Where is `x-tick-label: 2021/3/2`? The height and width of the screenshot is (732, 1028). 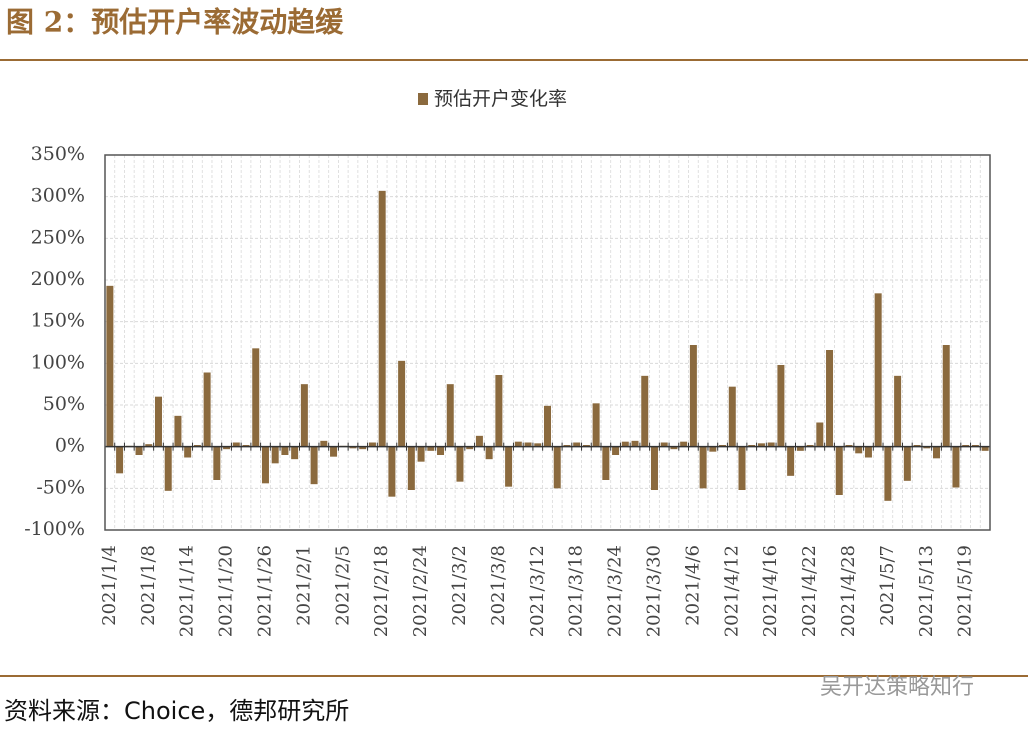
x-tick-label: 2021/3/2 is located at coordinates (459, 585).